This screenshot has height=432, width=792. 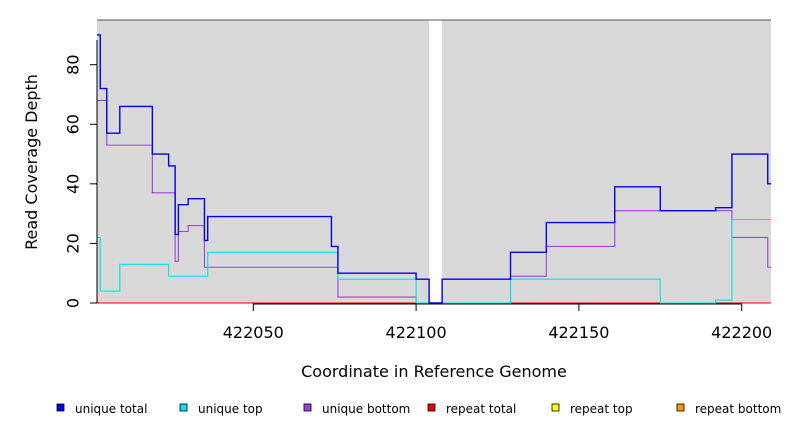 What do you see at coordinates (434, 371) in the screenshot?
I see `x-axis-title: Coordinate in Reference Genome` at bounding box center [434, 371].